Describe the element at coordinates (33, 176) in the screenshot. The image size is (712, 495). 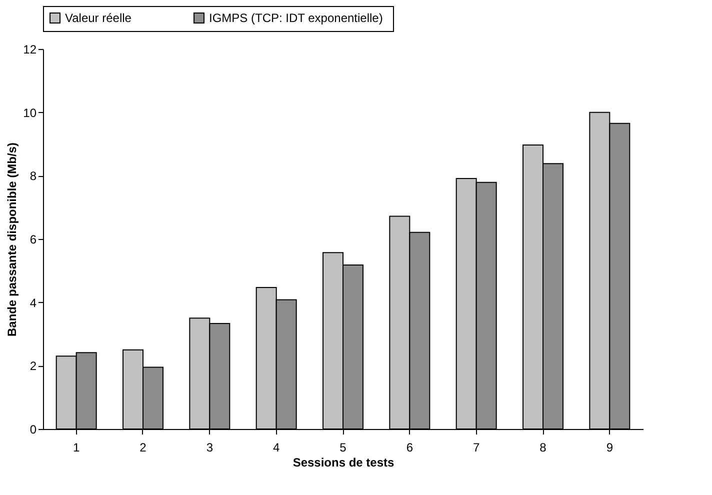
I see `y-tick-label: 8` at that location.